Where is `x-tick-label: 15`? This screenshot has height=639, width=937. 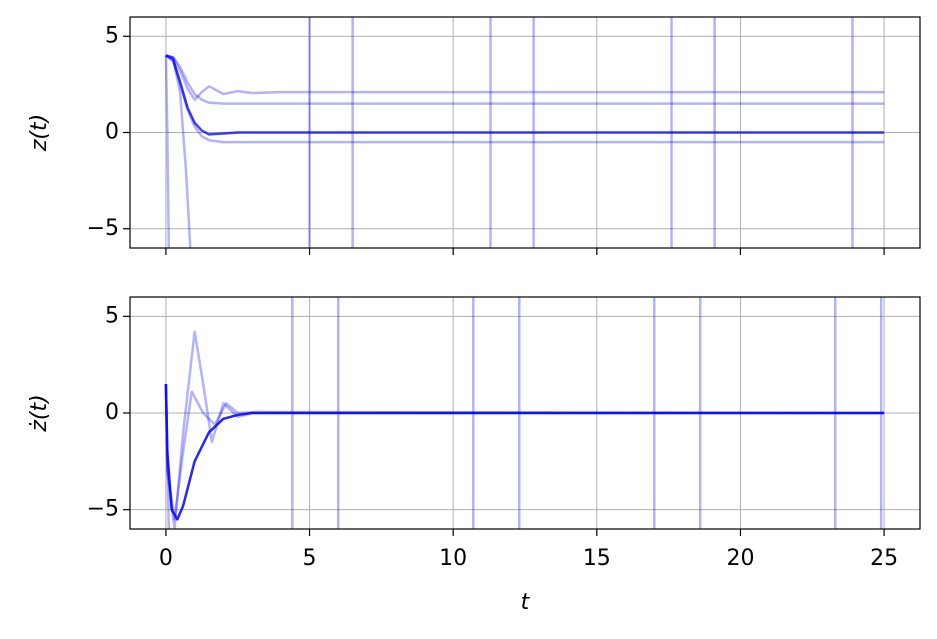
x-tick-label: 15 is located at coordinates (597, 558).